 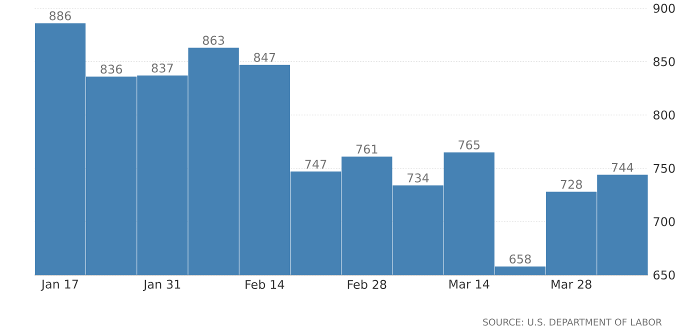 What do you see at coordinates (111, 69) in the screenshot?
I see `data-label: 836` at bounding box center [111, 69].